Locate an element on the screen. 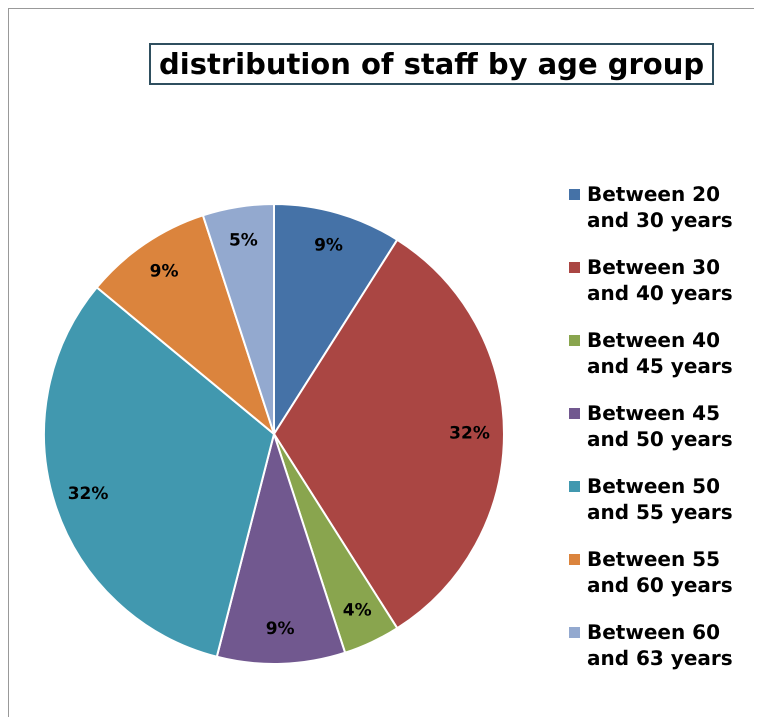 The image size is (761, 724). data-label: 4% is located at coordinates (357, 610).